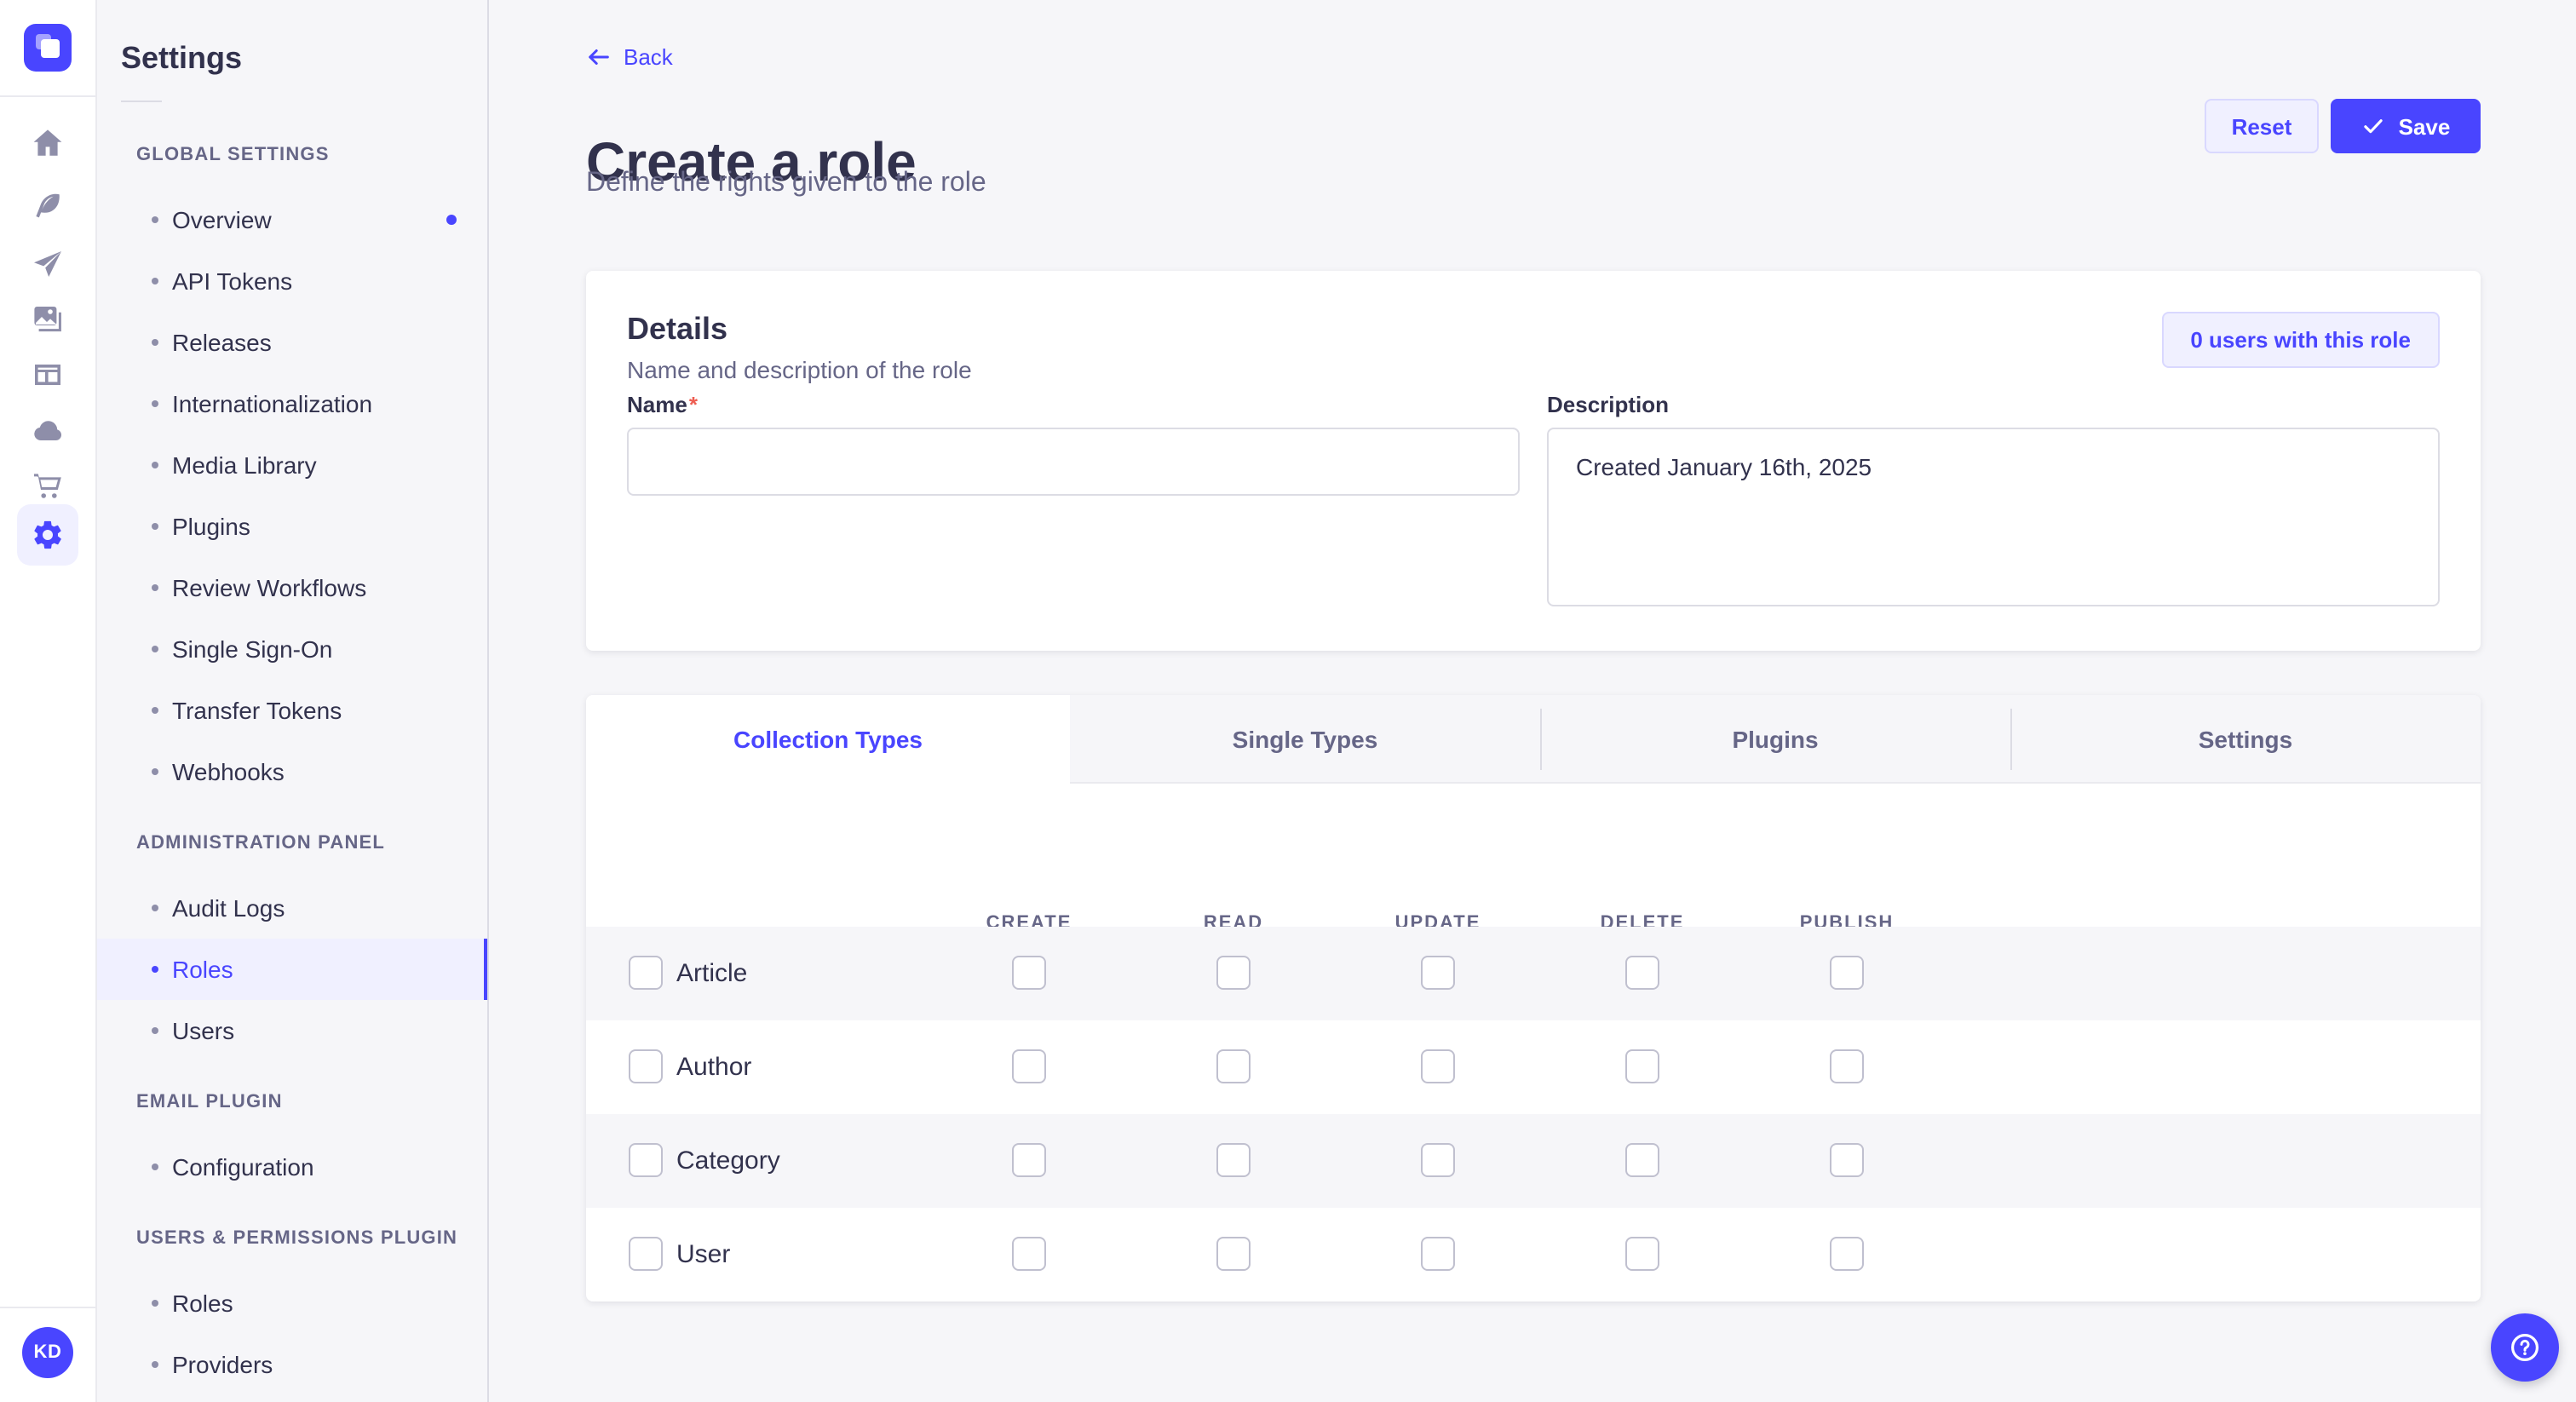 Image resolution: width=2576 pixels, height=1402 pixels. Describe the element at coordinates (1029, 1160) in the screenshot. I see `category-create-checkbox` at that location.